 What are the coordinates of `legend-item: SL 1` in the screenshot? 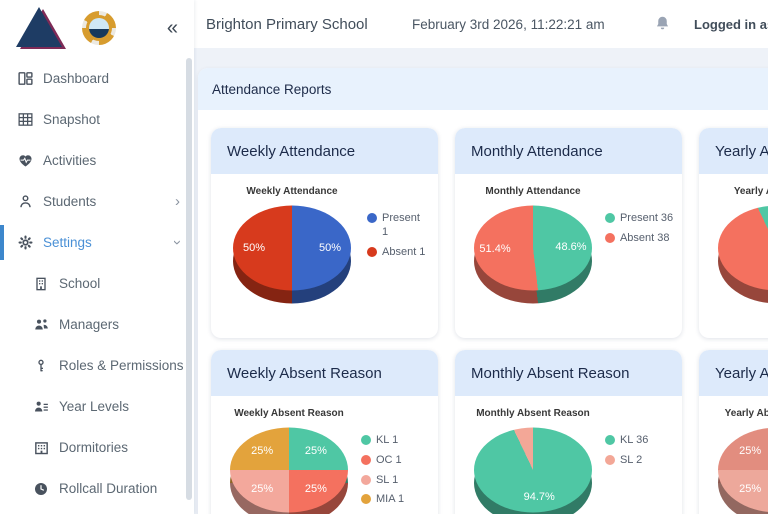 It's located at (396, 480).